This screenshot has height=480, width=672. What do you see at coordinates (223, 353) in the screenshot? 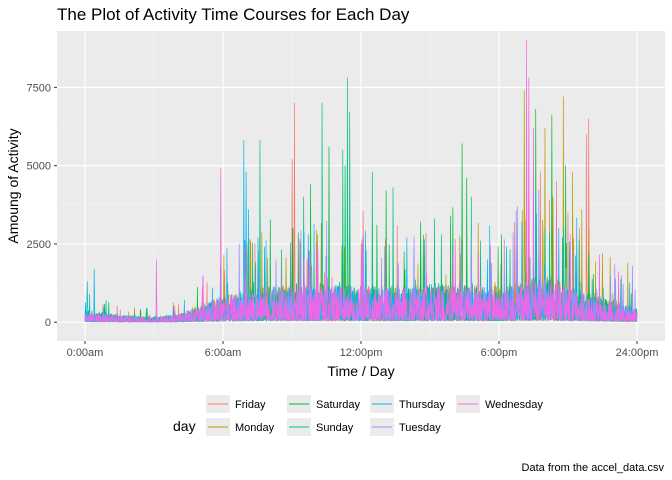
I see `x-tick-label: 6:00am` at bounding box center [223, 353].